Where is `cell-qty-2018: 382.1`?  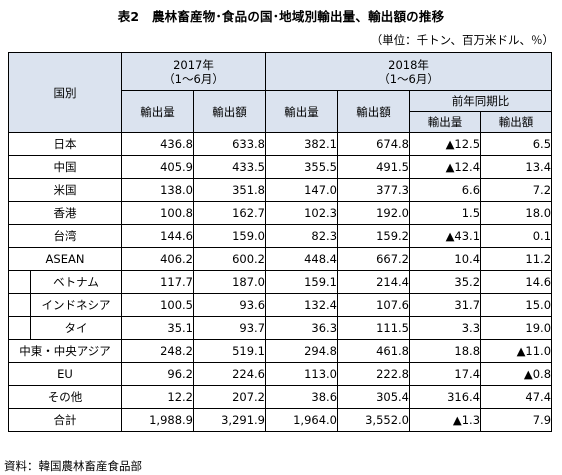 cell-qty-2018: 382.1 is located at coordinates (302, 144).